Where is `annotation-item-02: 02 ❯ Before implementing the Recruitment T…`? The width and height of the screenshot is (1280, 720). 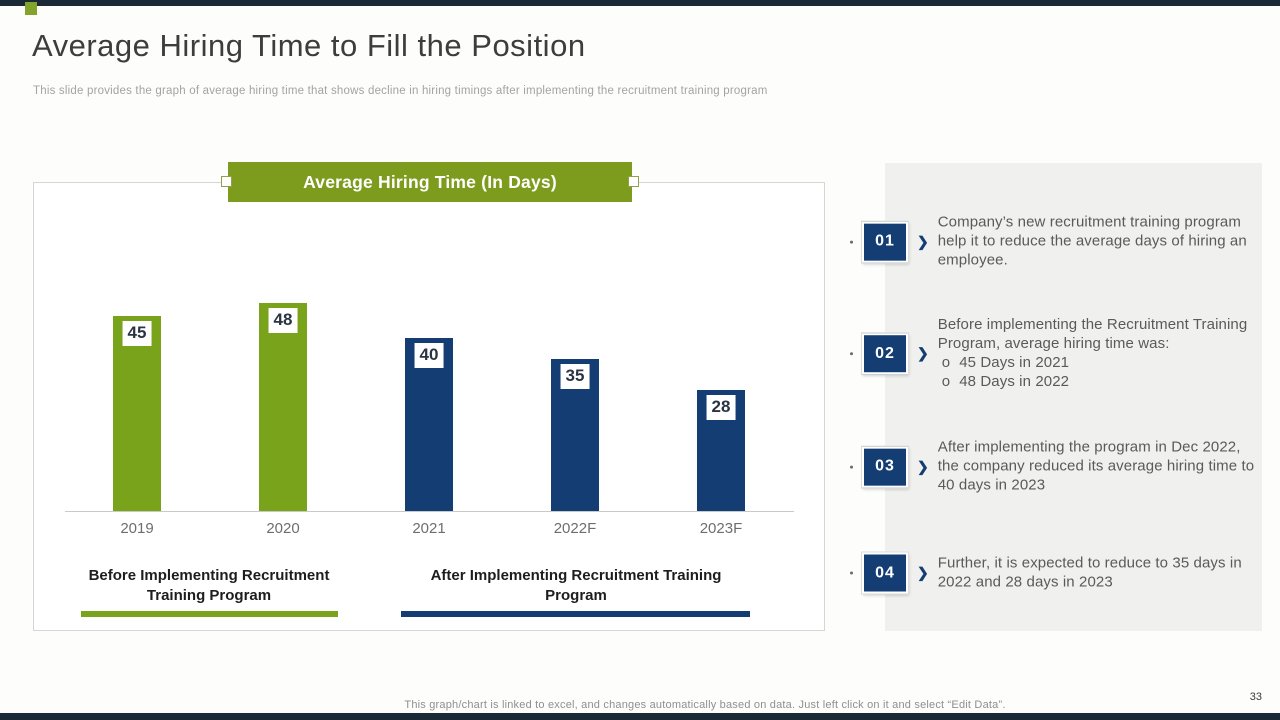 annotation-item-02: 02 ❯ Before implementing the Recruitment T… is located at coordinates (1058, 354).